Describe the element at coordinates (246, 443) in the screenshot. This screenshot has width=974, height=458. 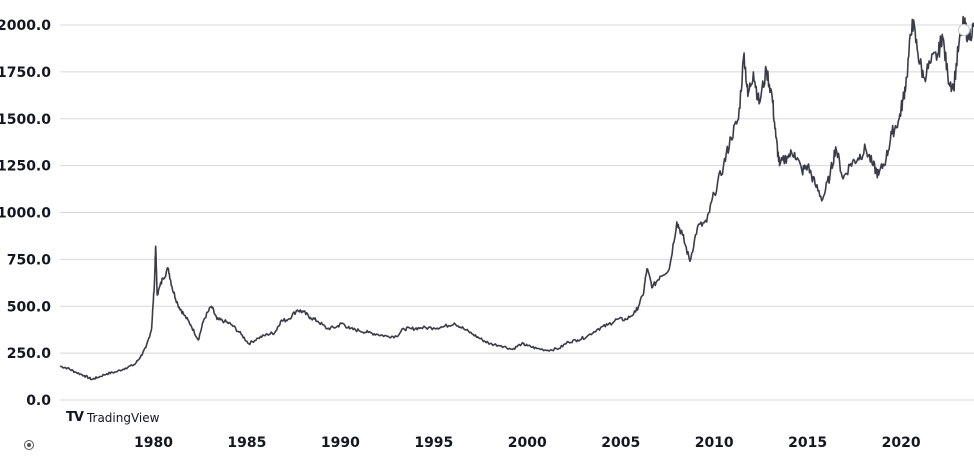
I see `x-tick-label: 1985` at that location.